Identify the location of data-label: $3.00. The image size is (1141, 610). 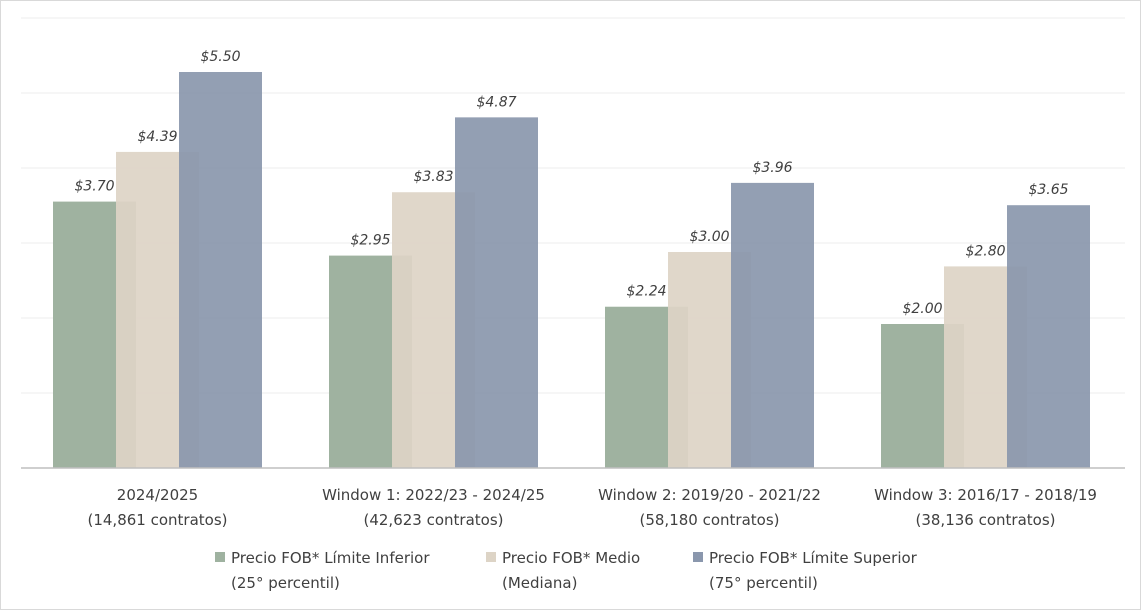
(709, 237).